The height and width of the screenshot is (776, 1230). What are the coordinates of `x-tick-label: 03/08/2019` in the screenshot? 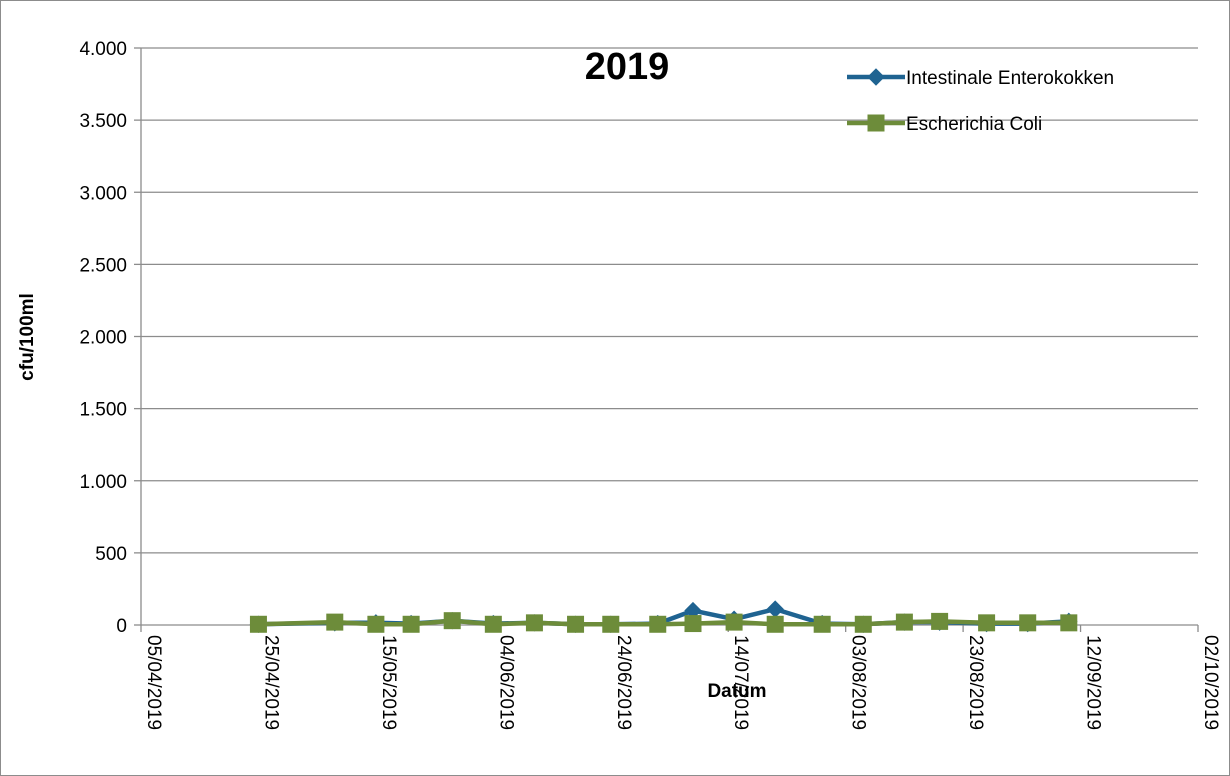 It's located at (858, 682).